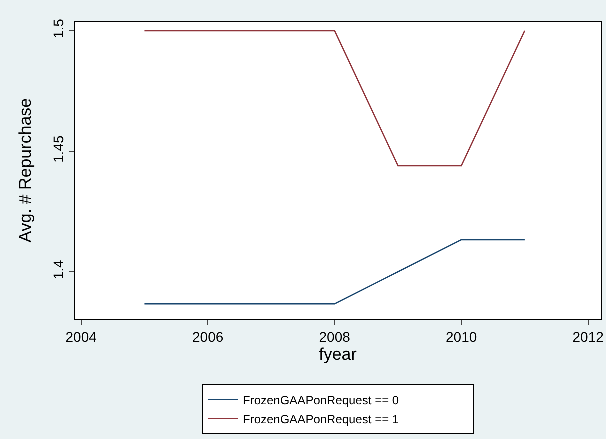 The image size is (606, 439). I want to click on legend-label: FrozenGAAPonRequest == 0, so click(321, 401).